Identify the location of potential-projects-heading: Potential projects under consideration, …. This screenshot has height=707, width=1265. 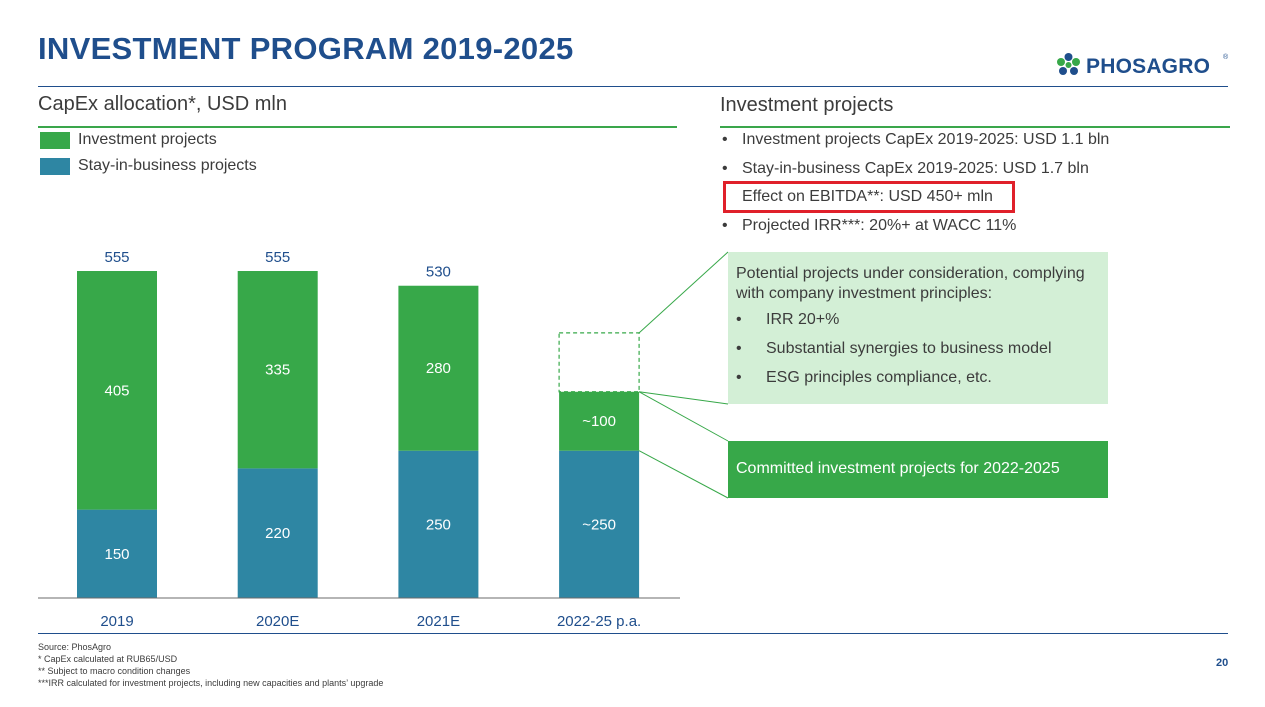
(910, 283).